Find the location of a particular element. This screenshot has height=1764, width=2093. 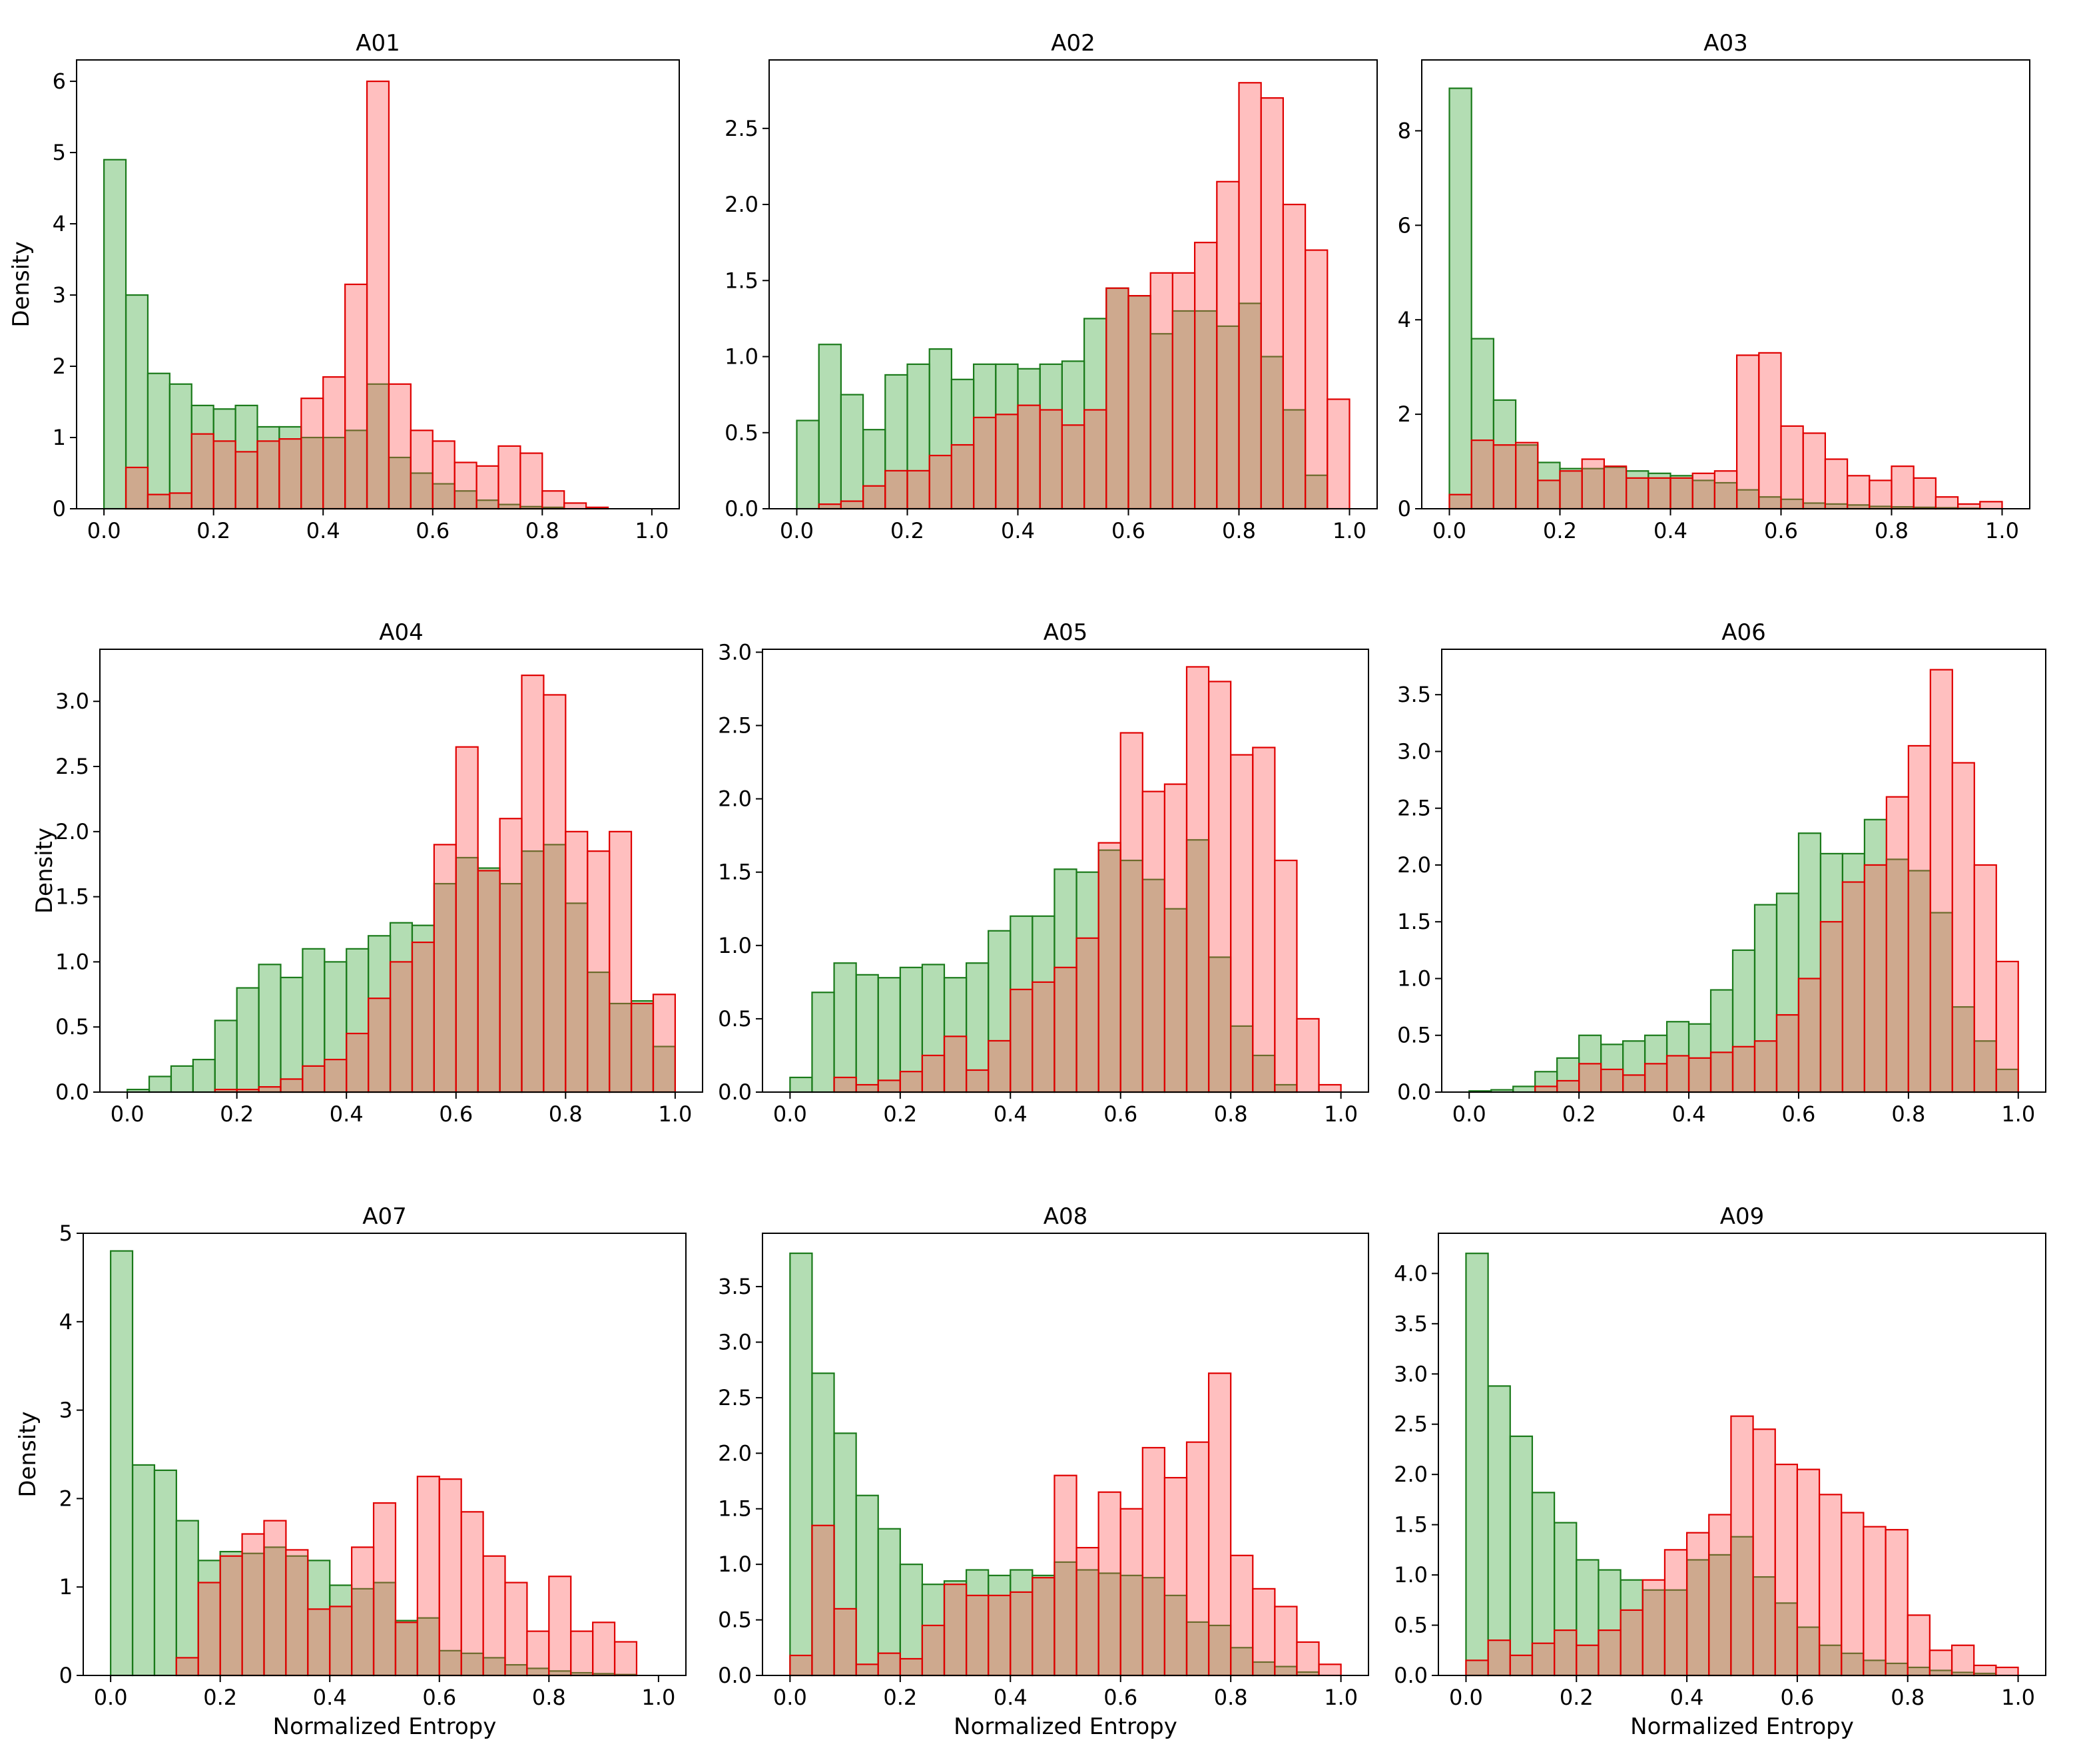

y-tick-label: 6 is located at coordinates (60, 82).